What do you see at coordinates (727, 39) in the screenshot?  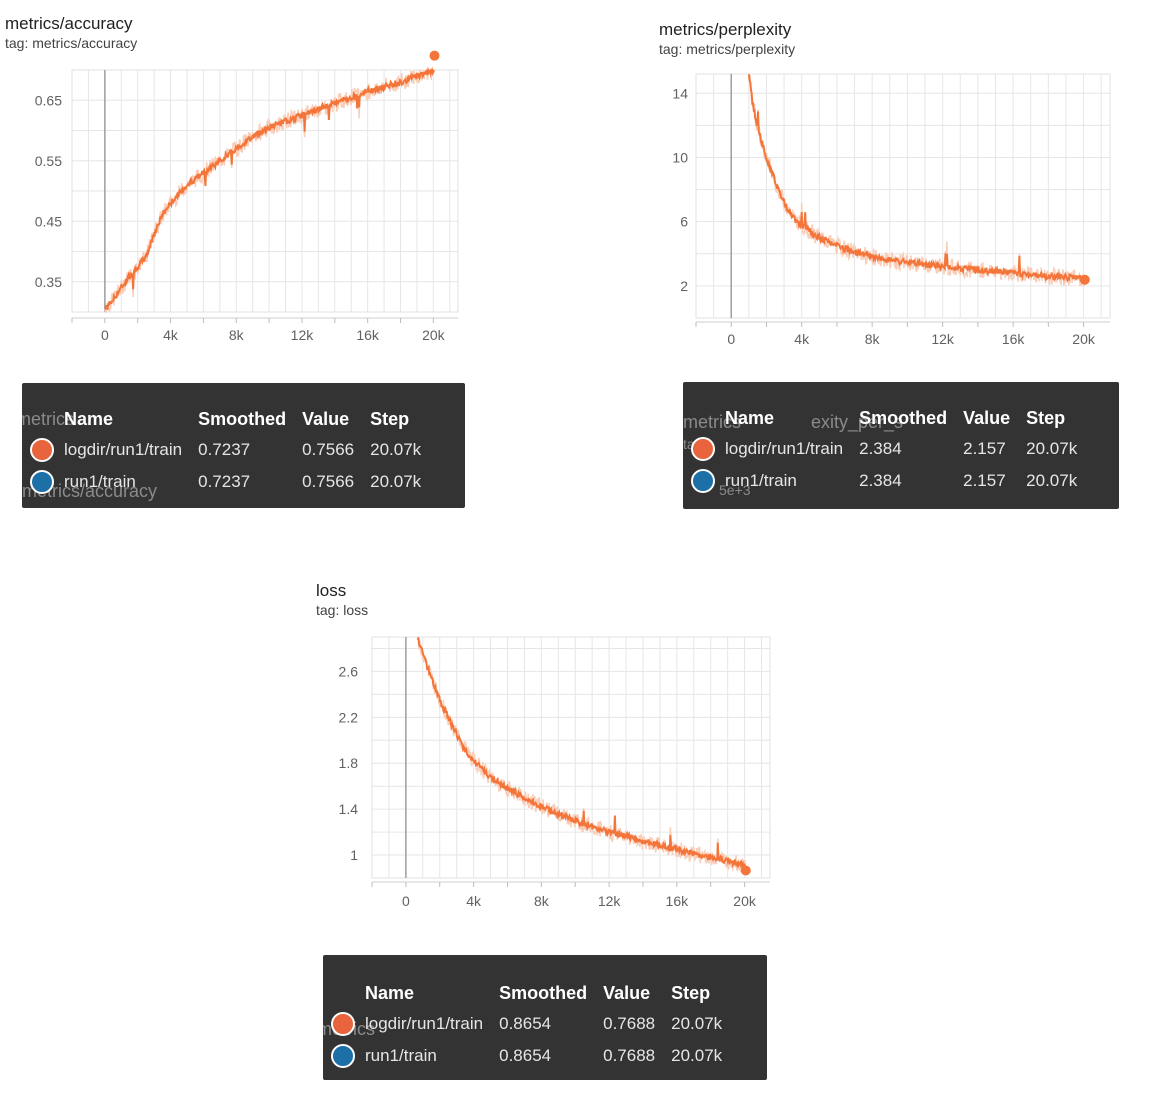 I see `perplexity-card: metrics/perplexity tag` at bounding box center [727, 39].